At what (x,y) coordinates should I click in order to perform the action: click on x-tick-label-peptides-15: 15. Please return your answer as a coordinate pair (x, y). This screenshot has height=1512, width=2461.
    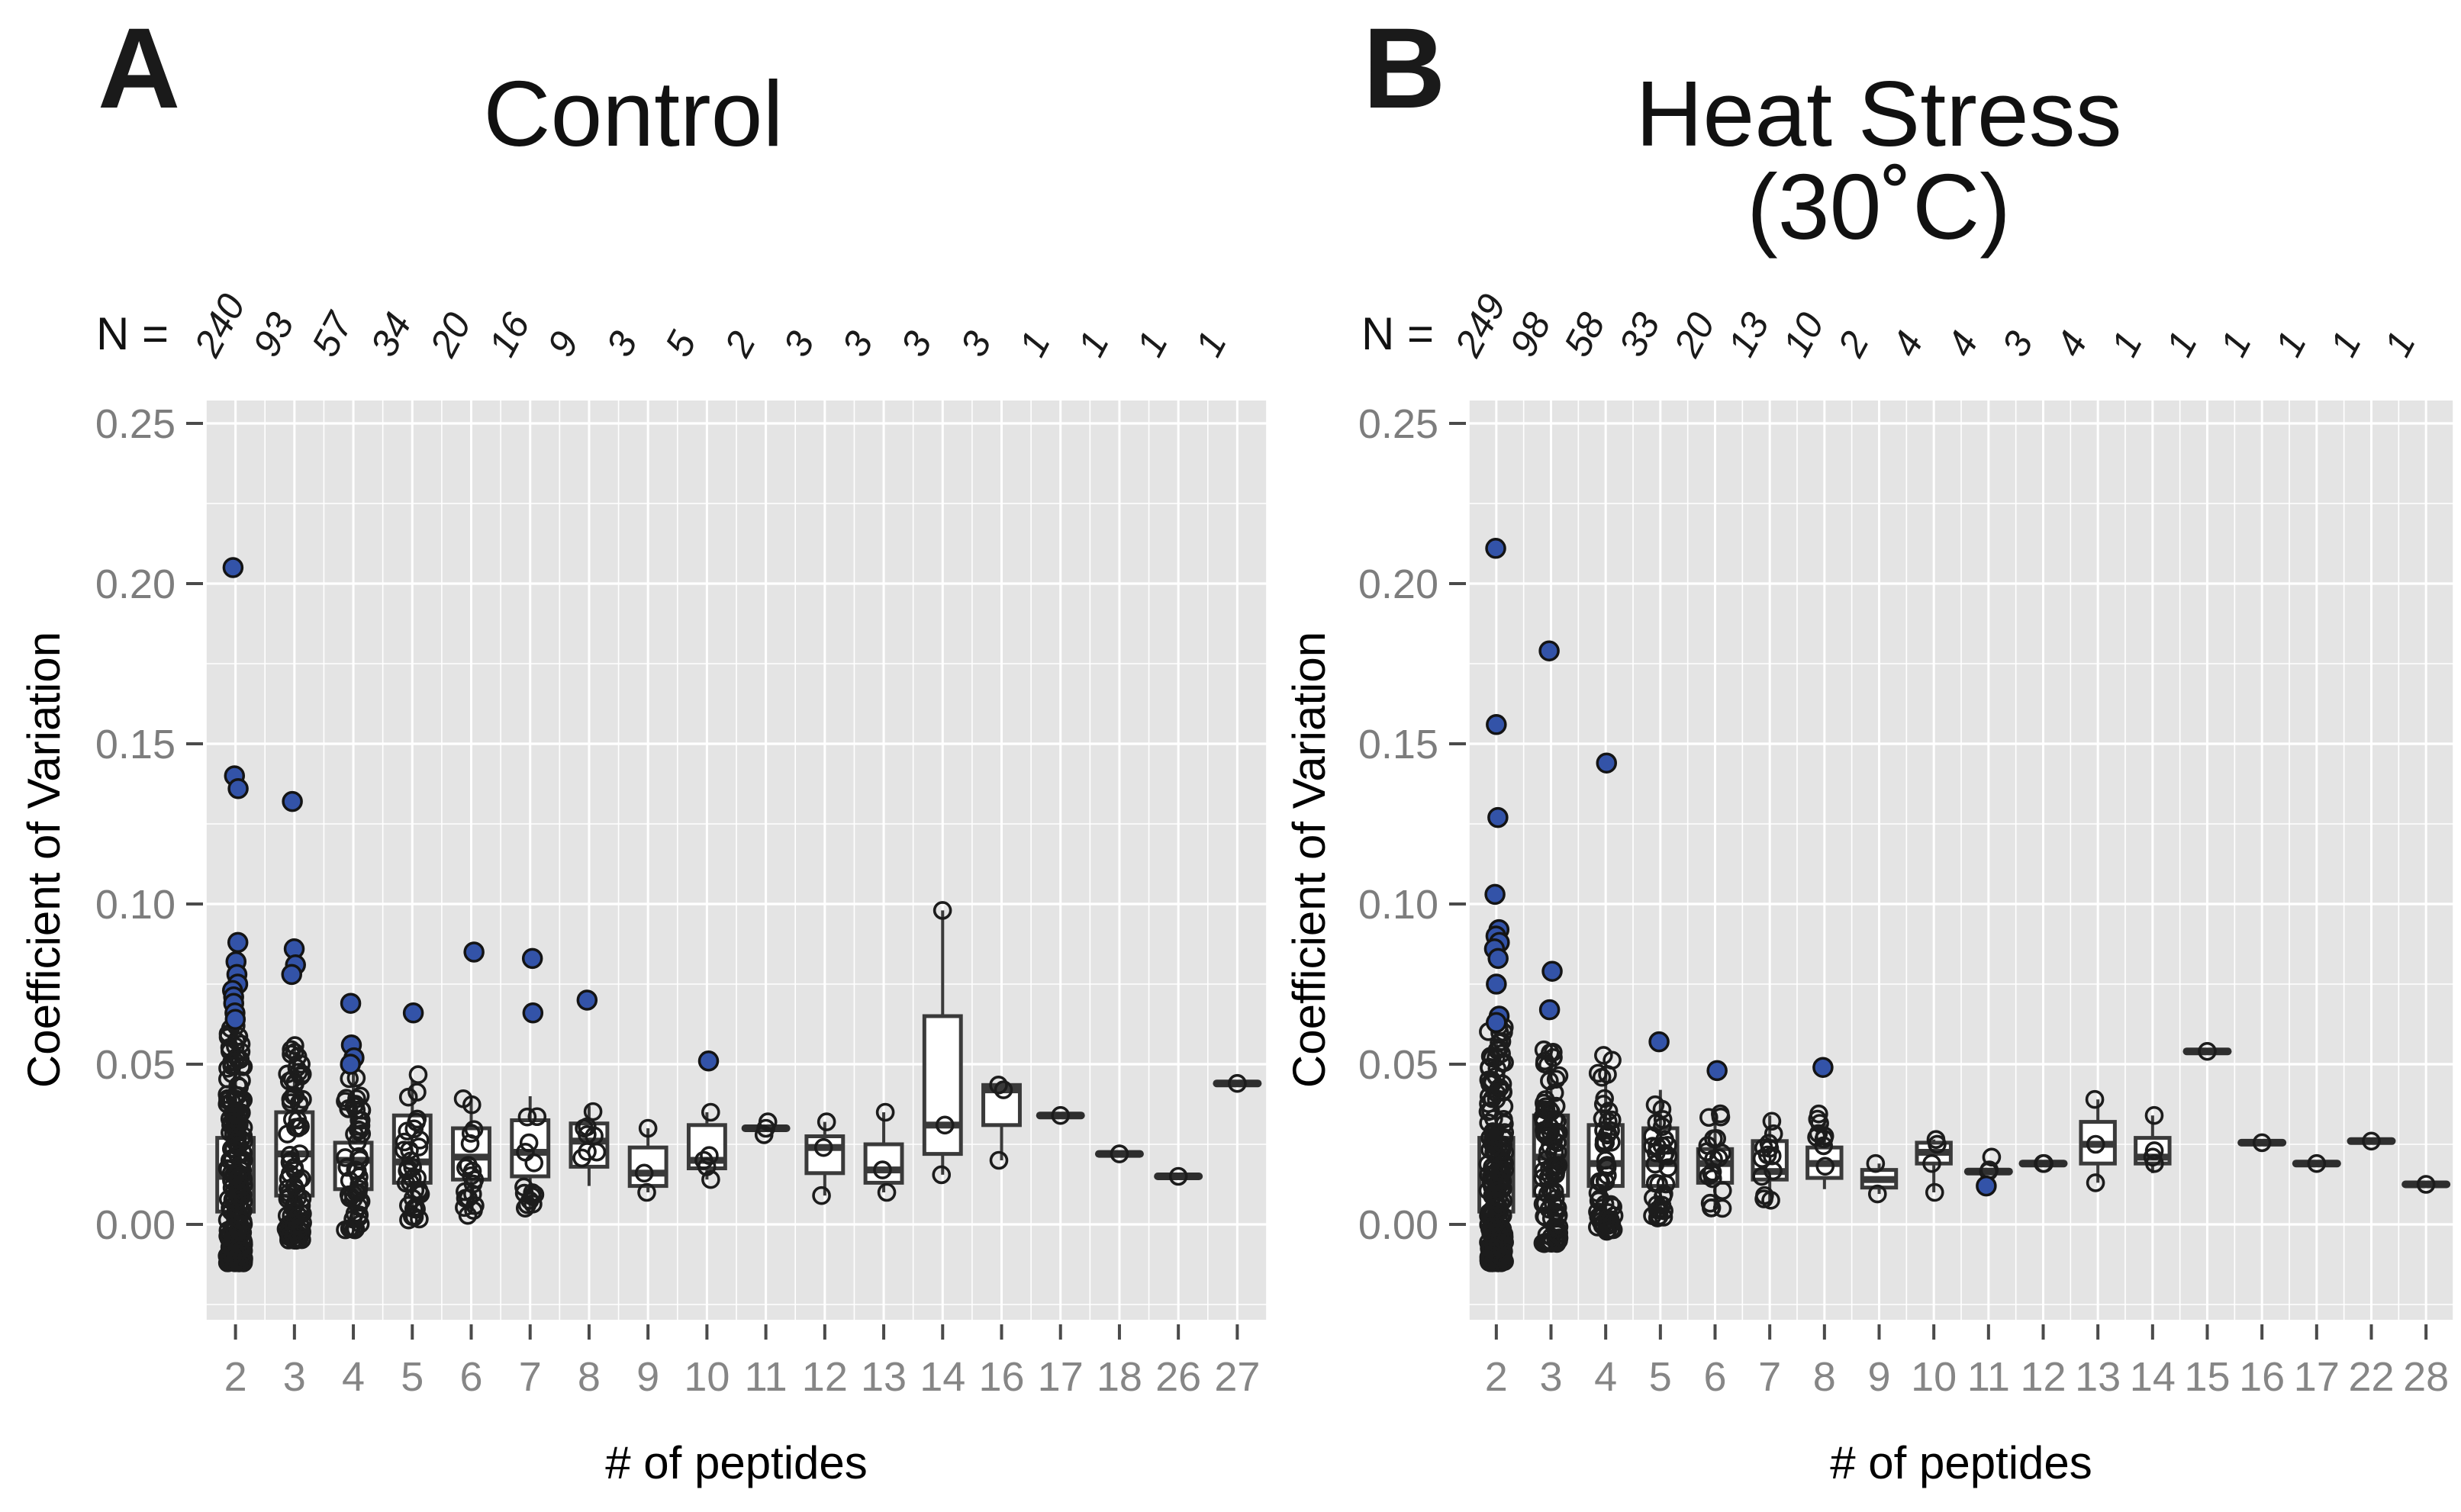
    Looking at the image, I should click on (2207, 1377).